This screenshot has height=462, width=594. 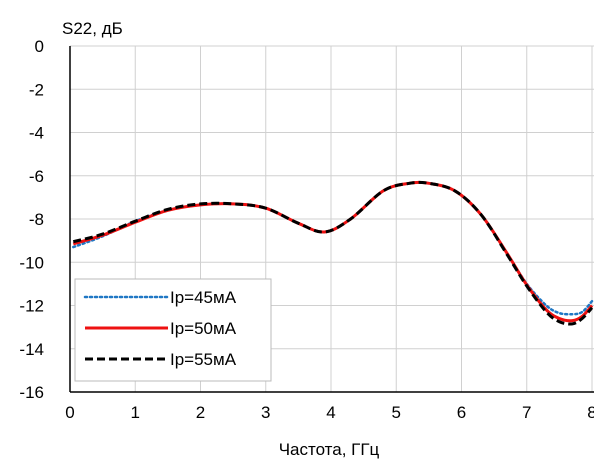 What do you see at coordinates (31, 392) in the screenshot?
I see `y-tick-label: -16` at bounding box center [31, 392].